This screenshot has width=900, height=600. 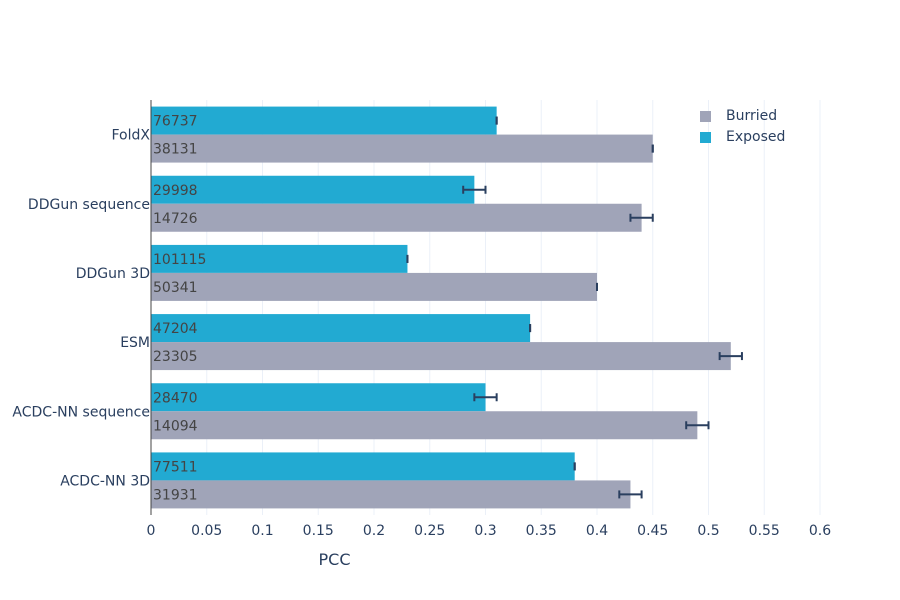 I want to click on x-tick-label: 0.55, so click(x=764, y=531).